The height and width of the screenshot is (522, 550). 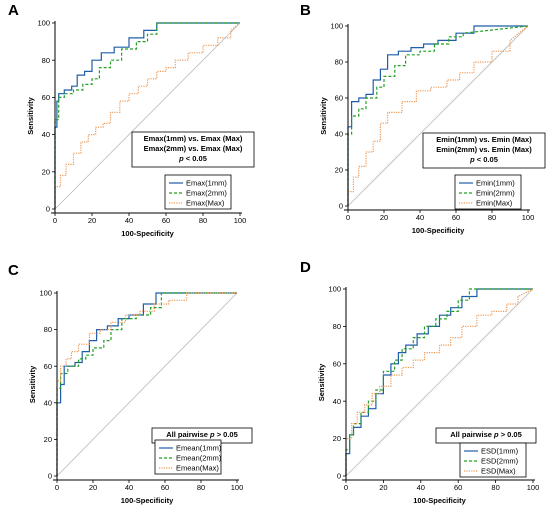 I want to click on legend-label: Emax(Max), so click(x=205, y=203).